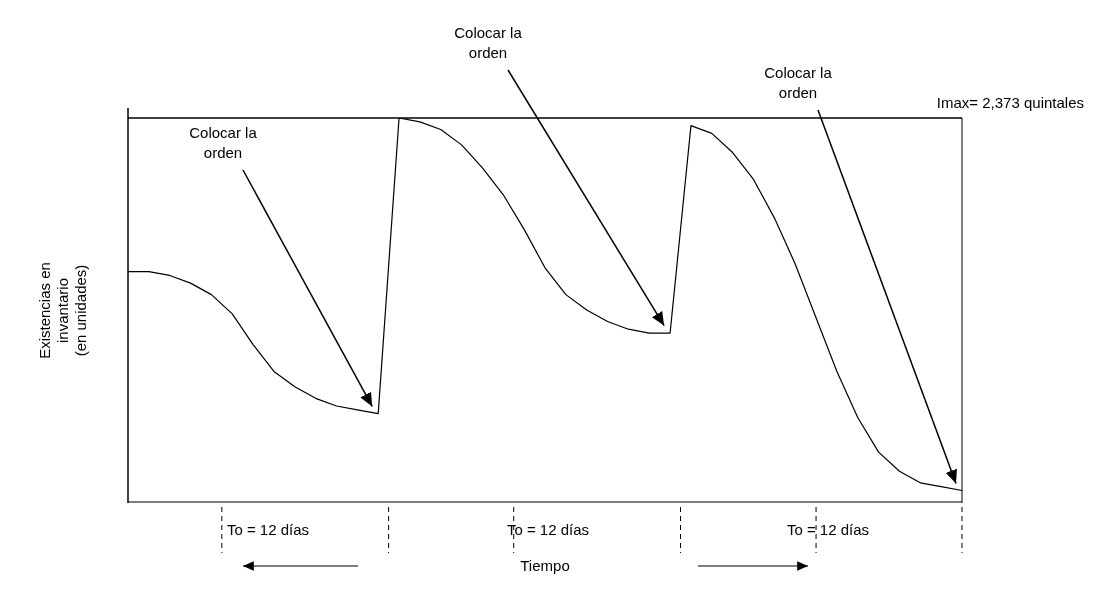 This screenshot has height=589, width=1100. I want to click on y-axis-title: Existencias en invantario (en unidades), so click(62, 310).